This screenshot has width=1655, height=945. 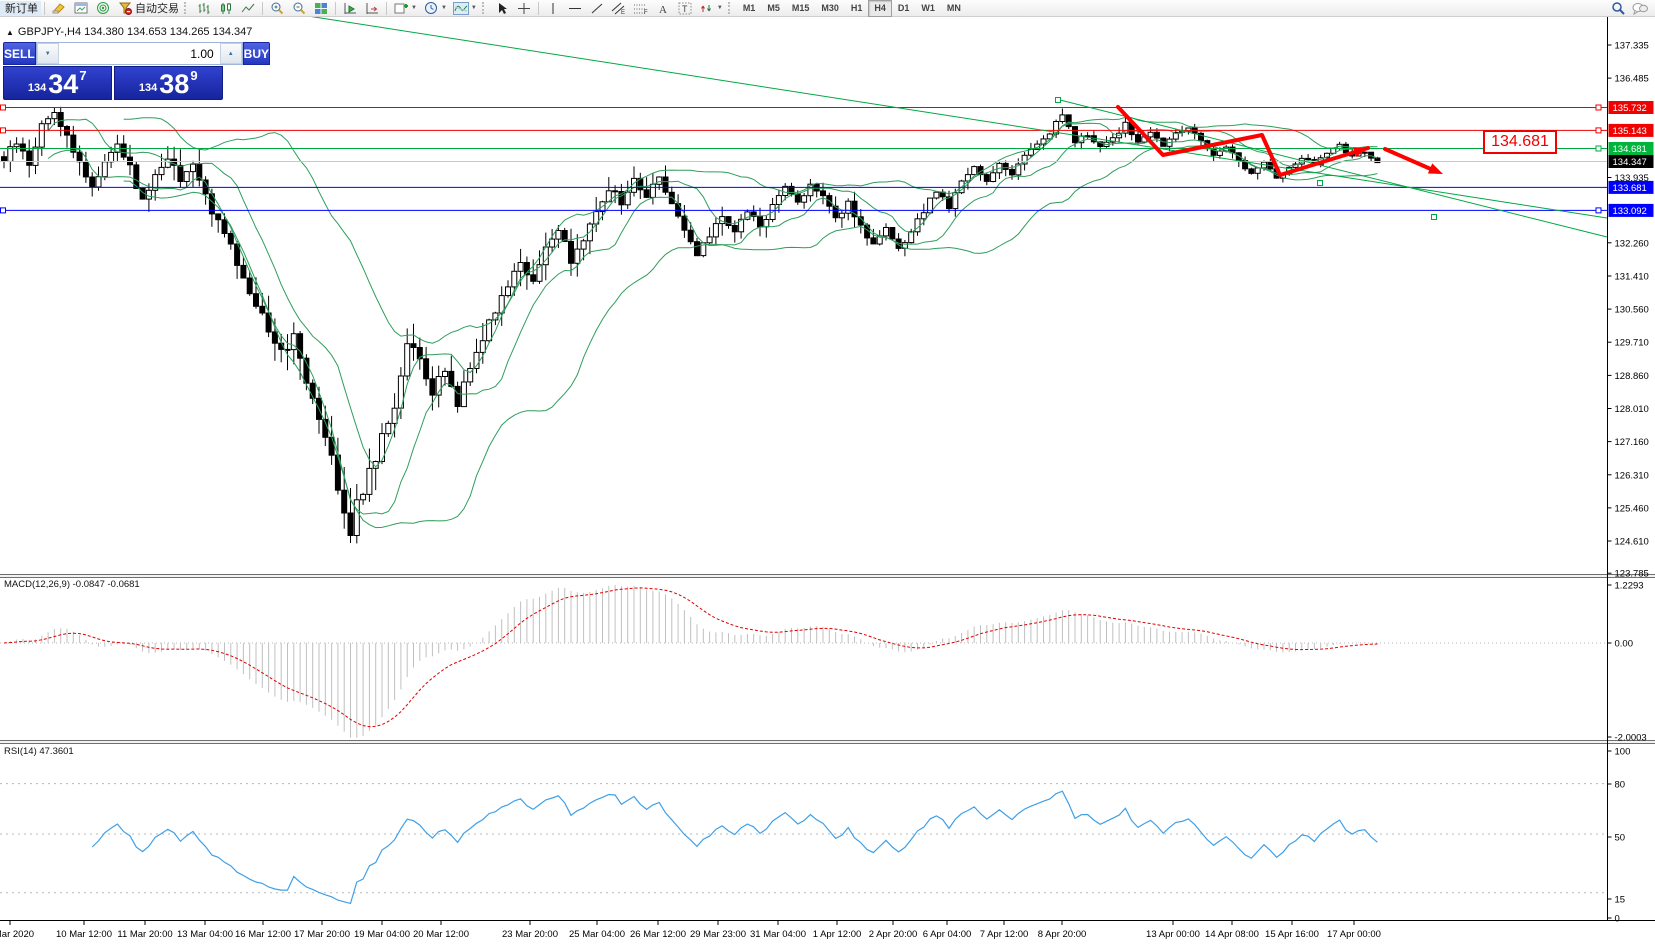 What do you see at coordinates (39, 751) in the screenshot?
I see `rsi-indicator-label: RSI(14) 47.3601` at bounding box center [39, 751].